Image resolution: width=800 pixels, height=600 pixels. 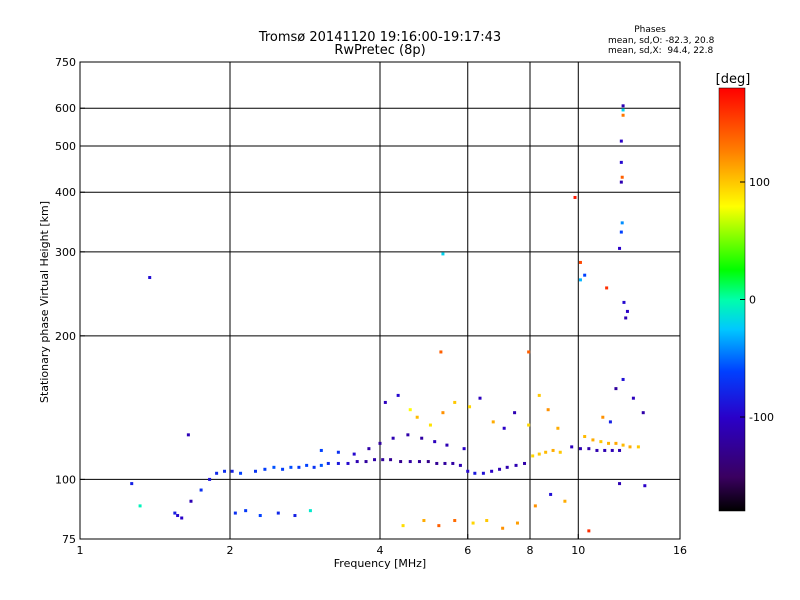 What do you see at coordinates (530, 550) in the screenshot?
I see `x-tick-label: 8` at bounding box center [530, 550].